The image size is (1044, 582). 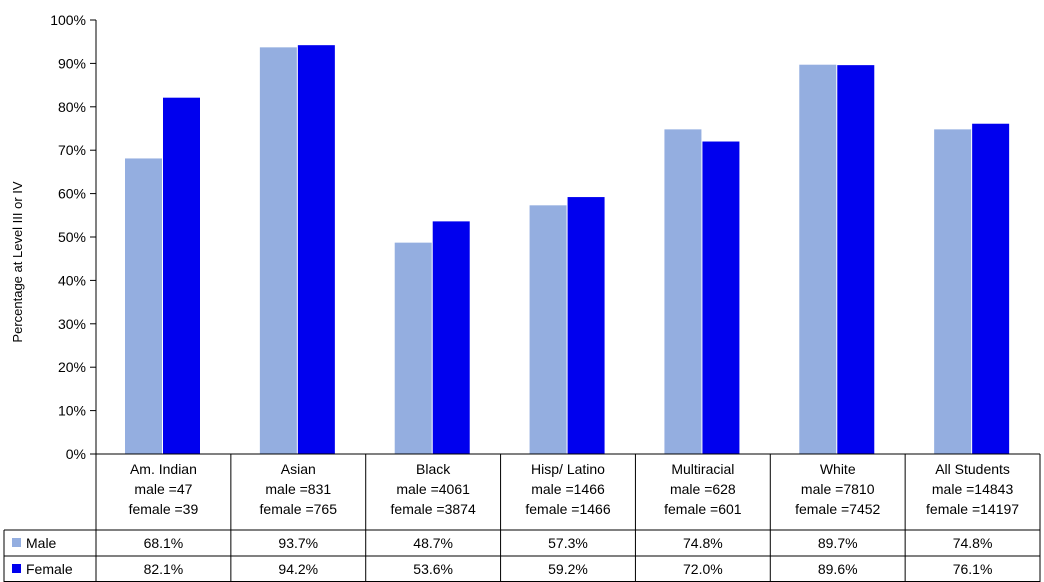 What do you see at coordinates (298, 543) in the screenshot?
I see `data-label: 93.7%` at bounding box center [298, 543].